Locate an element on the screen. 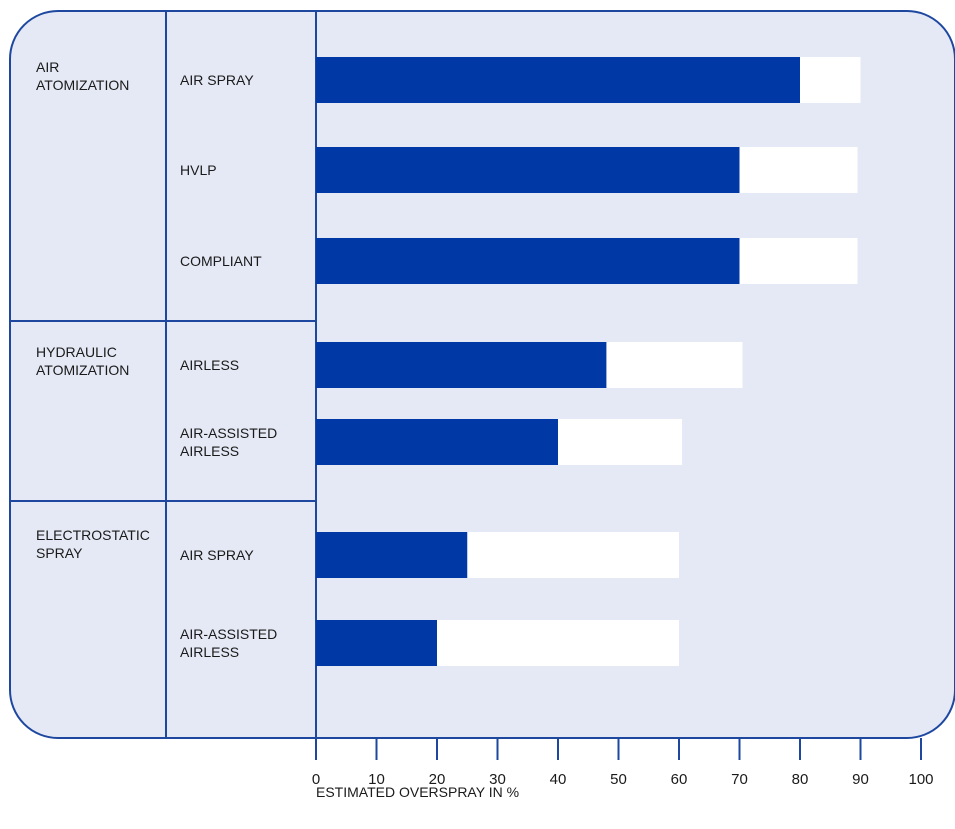 Image resolution: width=955 pixels, height=829 pixels. group-label: HYDRAULIC ATOMIZATION is located at coordinates (82, 361).